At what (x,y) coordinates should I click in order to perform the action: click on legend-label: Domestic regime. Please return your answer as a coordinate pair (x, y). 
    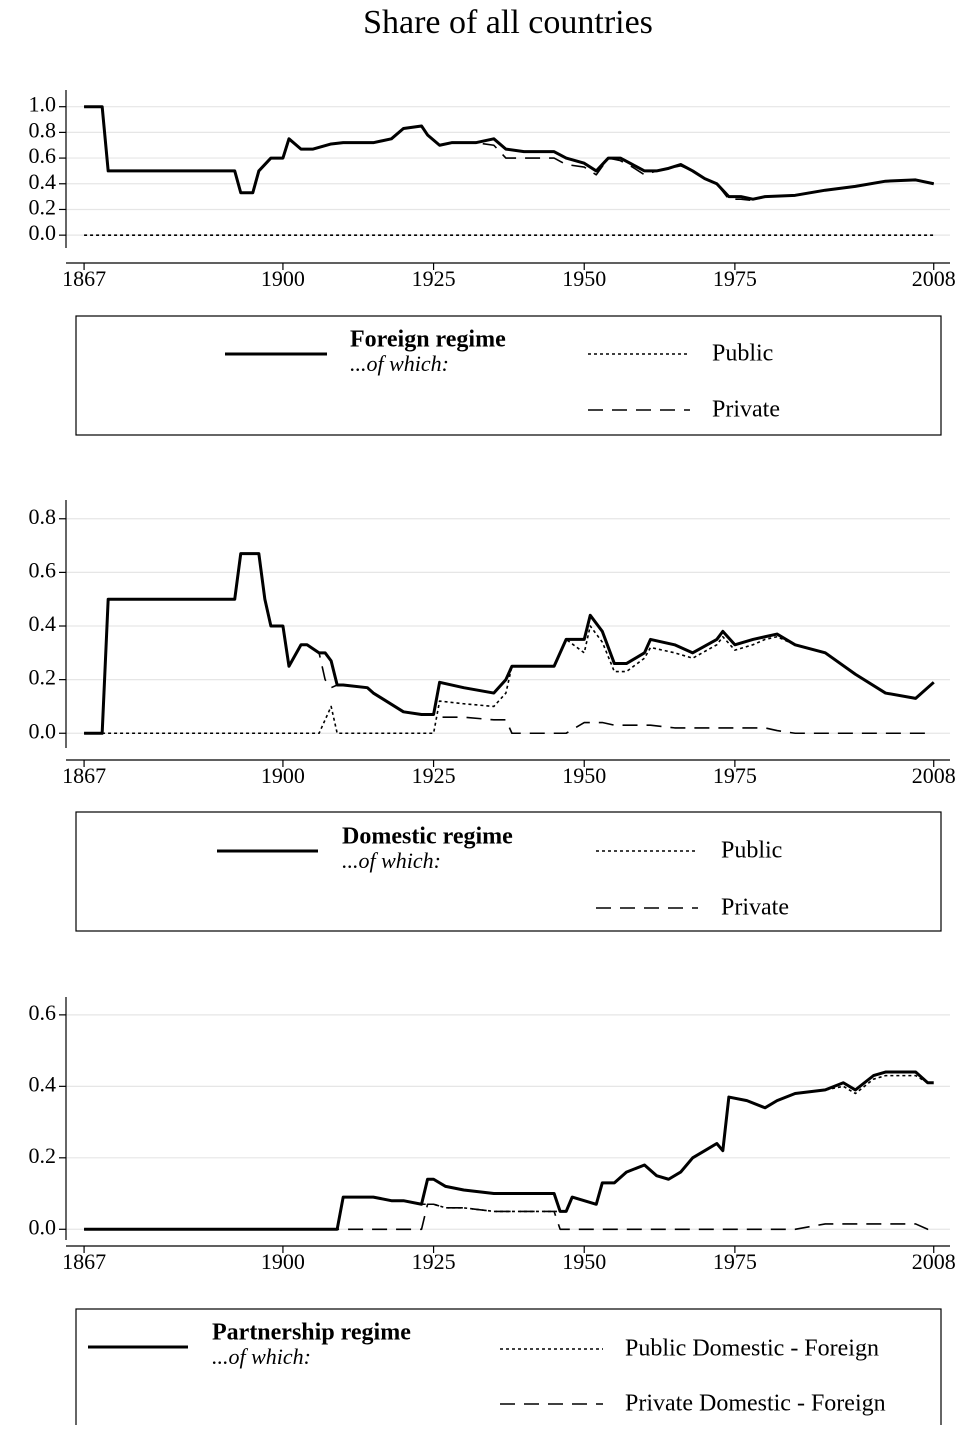
    Looking at the image, I should click on (427, 837).